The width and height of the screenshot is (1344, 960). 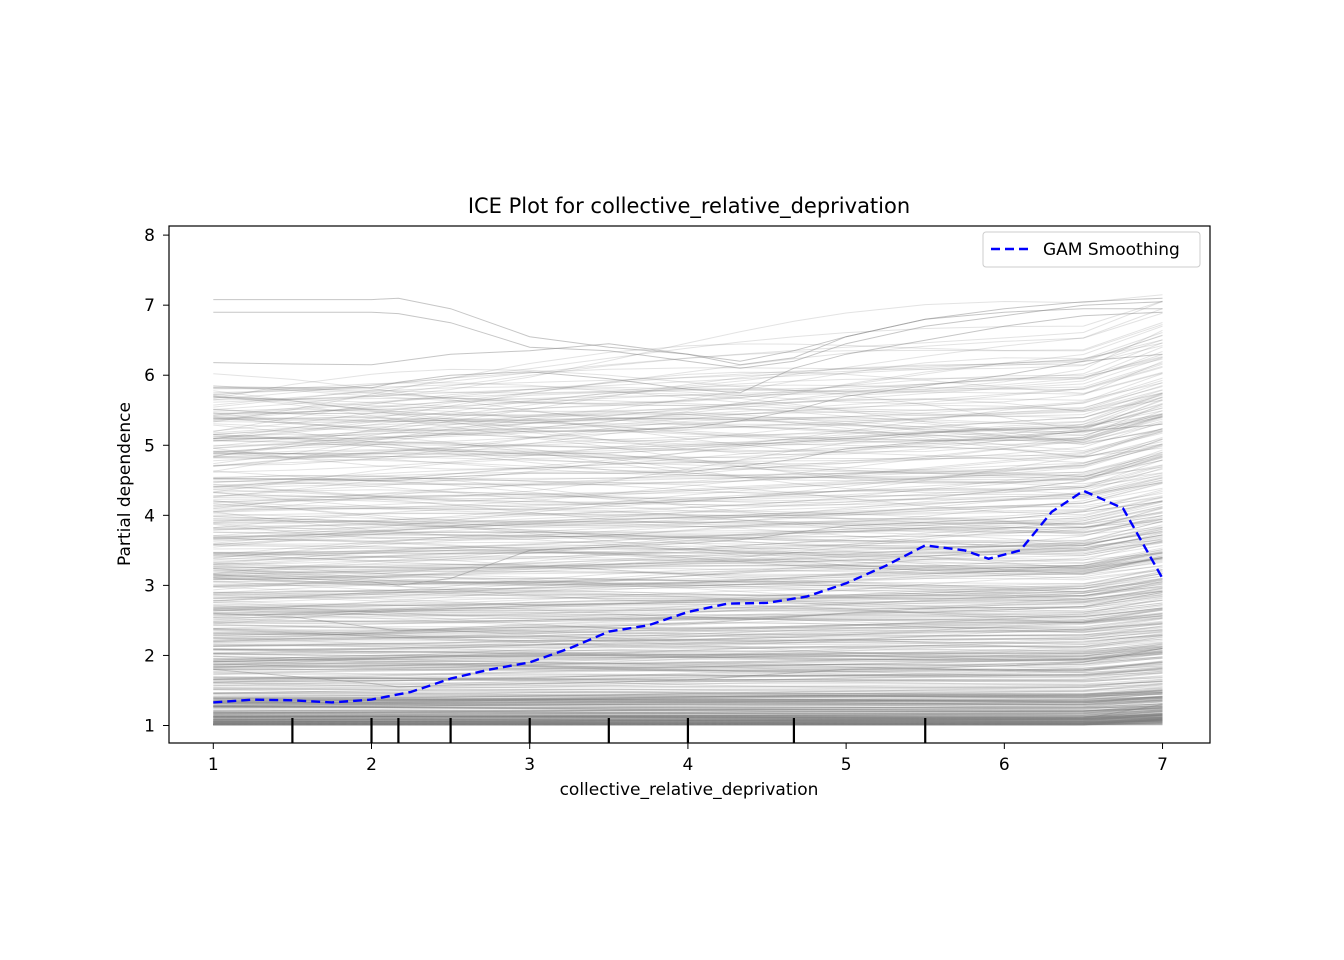 What do you see at coordinates (149, 446) in the screenshot?
I see `y-tick-label: 5` at bounding box center [149, 446].